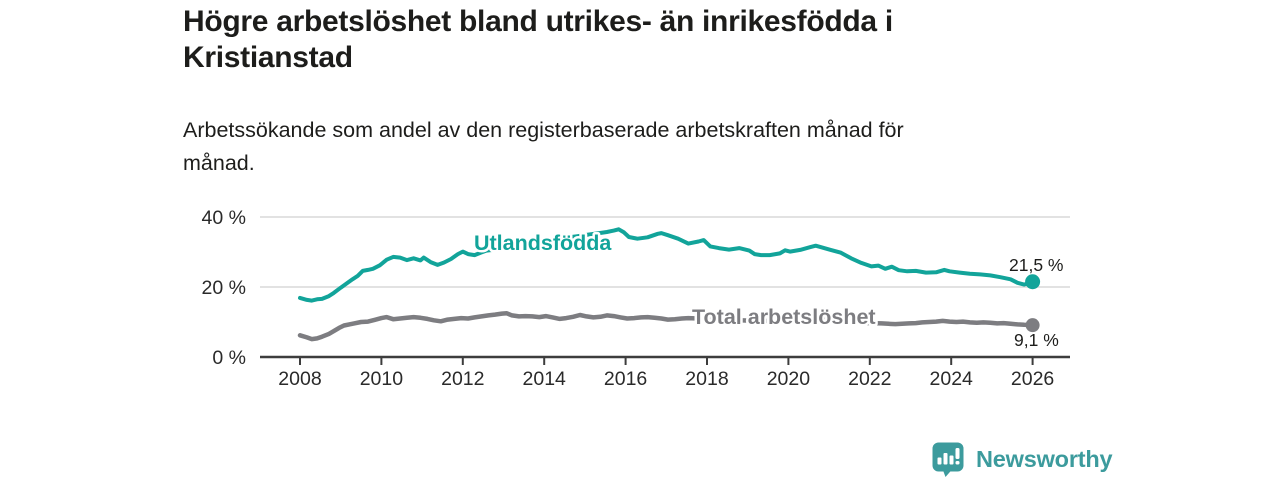  I want to click on bar-chart-speech-bubble-icon, so click(948, 459).